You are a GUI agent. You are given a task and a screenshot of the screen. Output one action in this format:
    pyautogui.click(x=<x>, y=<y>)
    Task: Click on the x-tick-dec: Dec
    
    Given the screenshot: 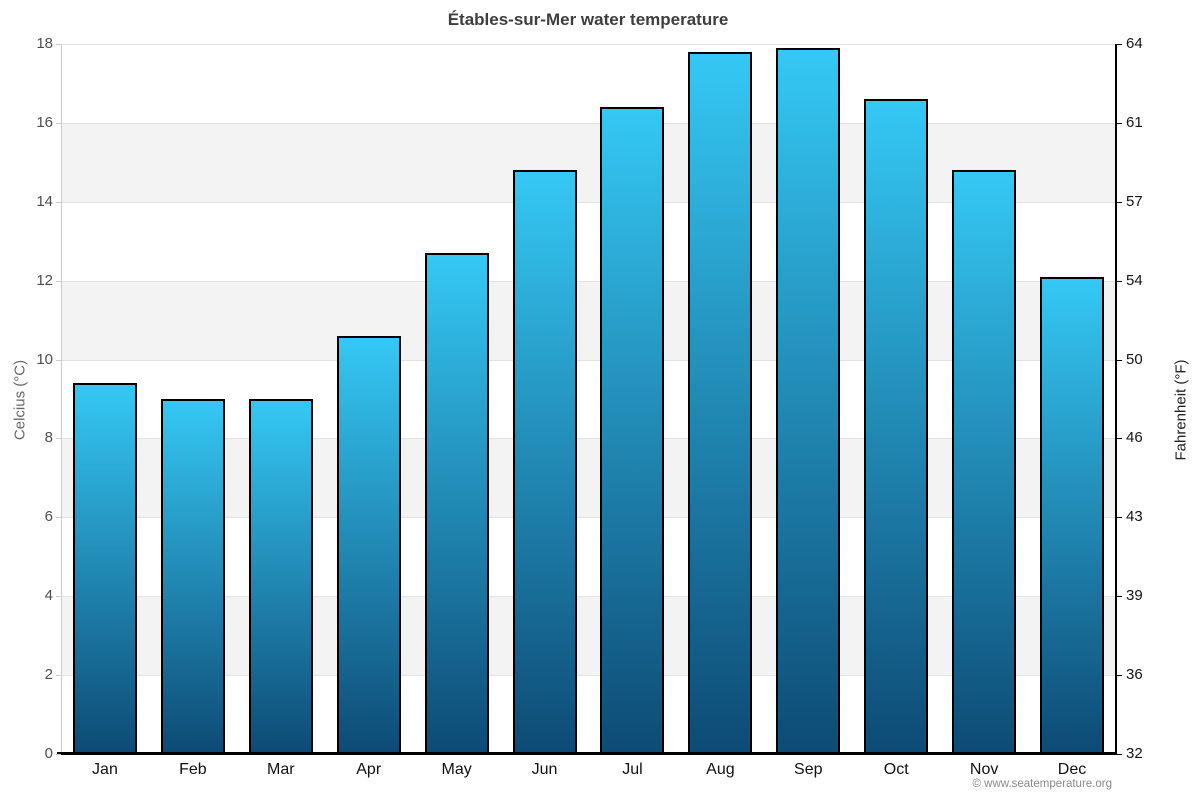 What is the action you would take?
    pyautogui.click(x=1072, y=769)
    